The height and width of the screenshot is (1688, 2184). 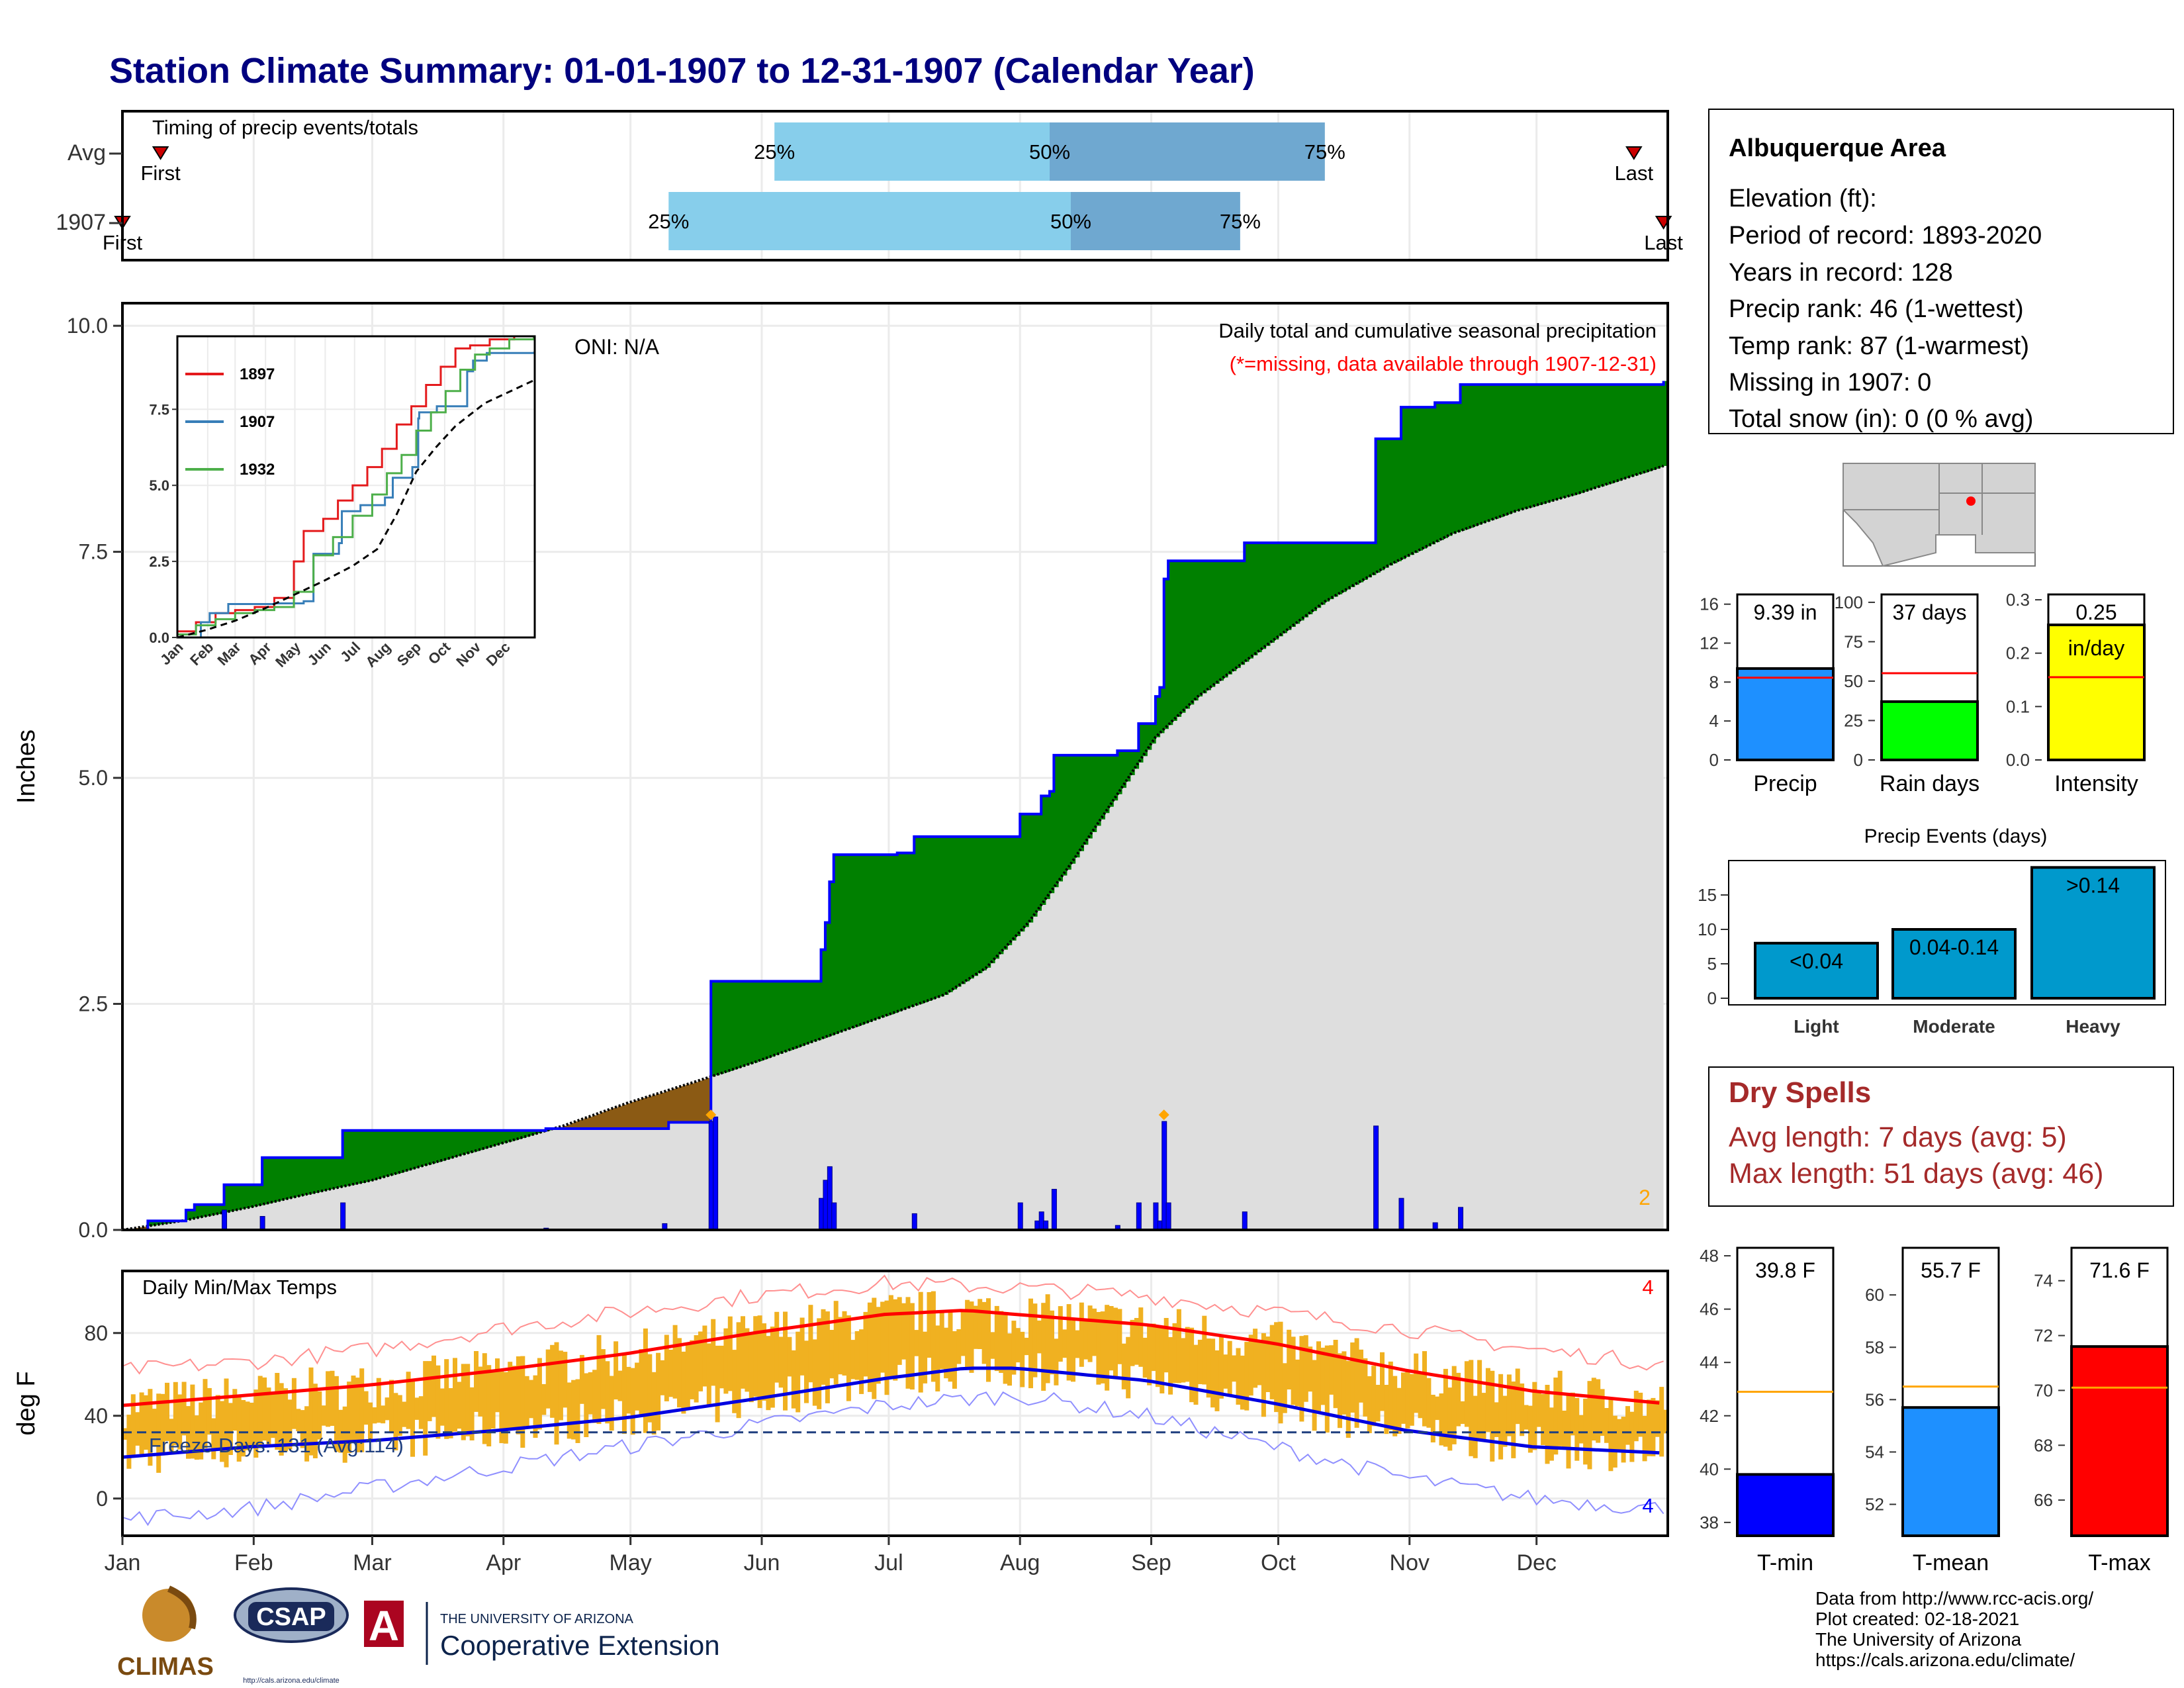 What do you see at coordinates (1945, 1660) in the screenshot?
I see `footer-line: https://cals.arizona.edu/climate/` at bounding box center [1945, 1660].